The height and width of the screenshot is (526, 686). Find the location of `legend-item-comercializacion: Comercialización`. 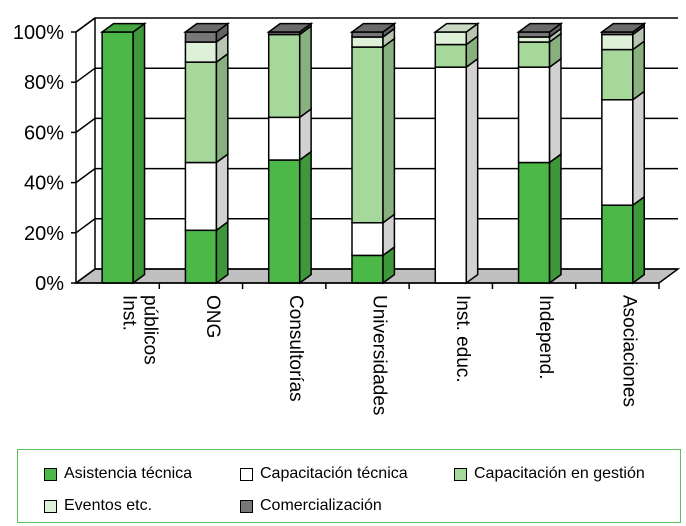

legend-item-comercializacion: Comercialización is located at coordinates (311, 506).